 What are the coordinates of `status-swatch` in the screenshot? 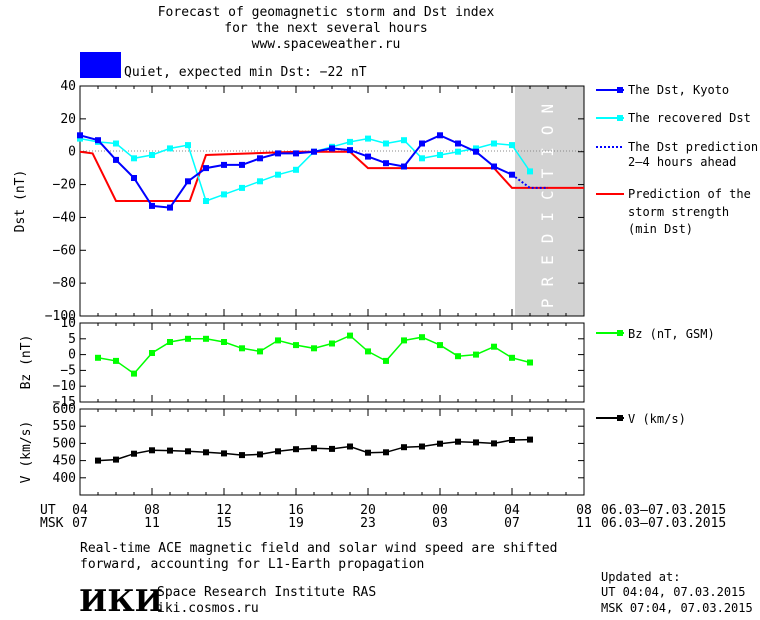 It's located at (100, 65).